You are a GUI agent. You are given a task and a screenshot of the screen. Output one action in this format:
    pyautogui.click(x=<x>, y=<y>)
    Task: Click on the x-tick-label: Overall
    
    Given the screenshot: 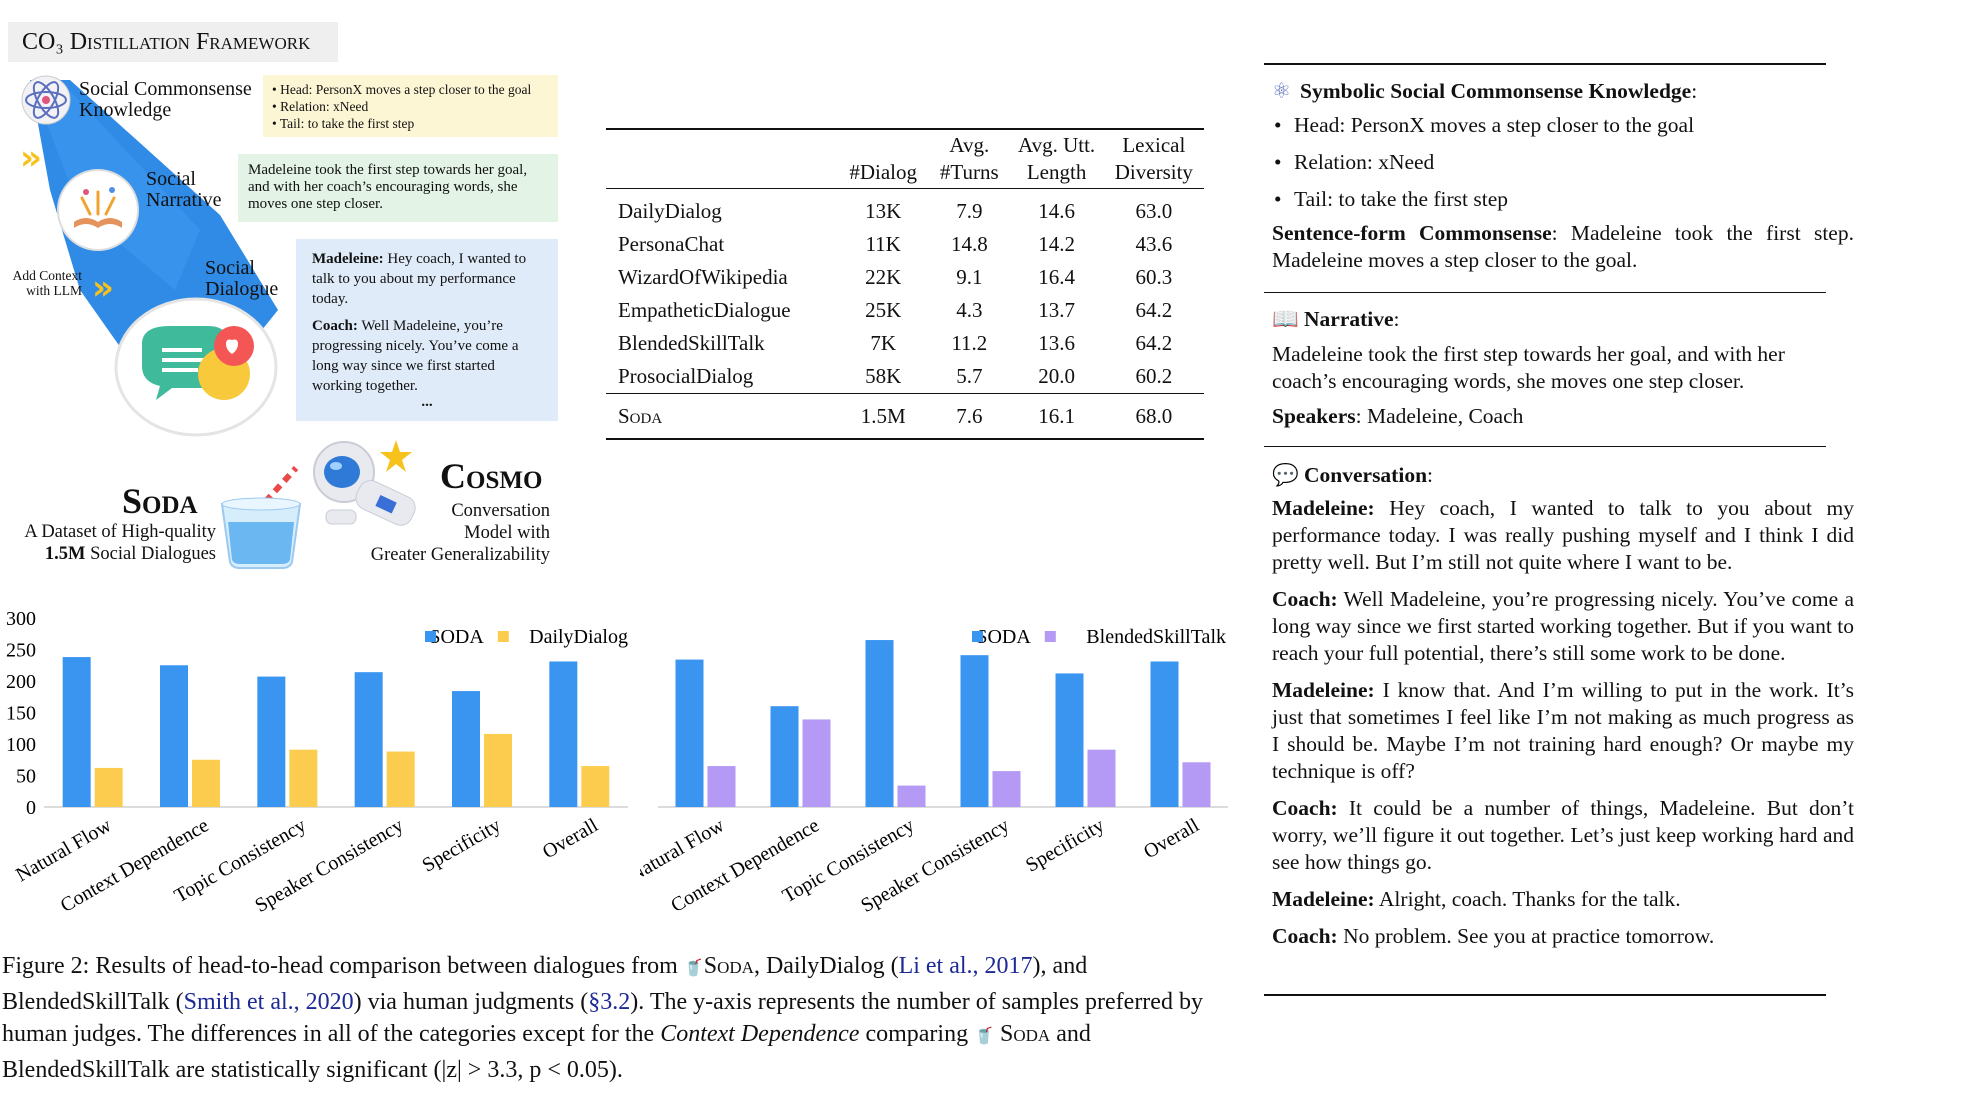 What is the action you would take?
    pyautogui.click(x=1171, y=838)
    